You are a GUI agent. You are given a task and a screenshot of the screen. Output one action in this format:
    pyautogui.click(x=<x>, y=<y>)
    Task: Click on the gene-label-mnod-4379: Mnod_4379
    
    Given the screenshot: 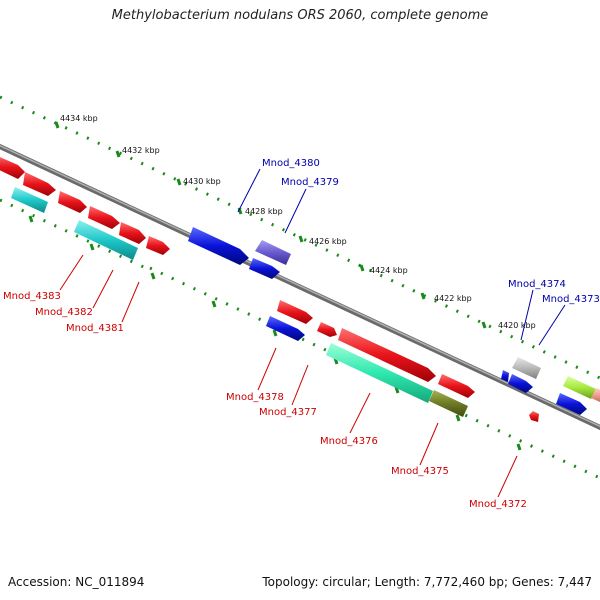 What is the action you would take?
    pyautogui.click(x=310, y=182)
    